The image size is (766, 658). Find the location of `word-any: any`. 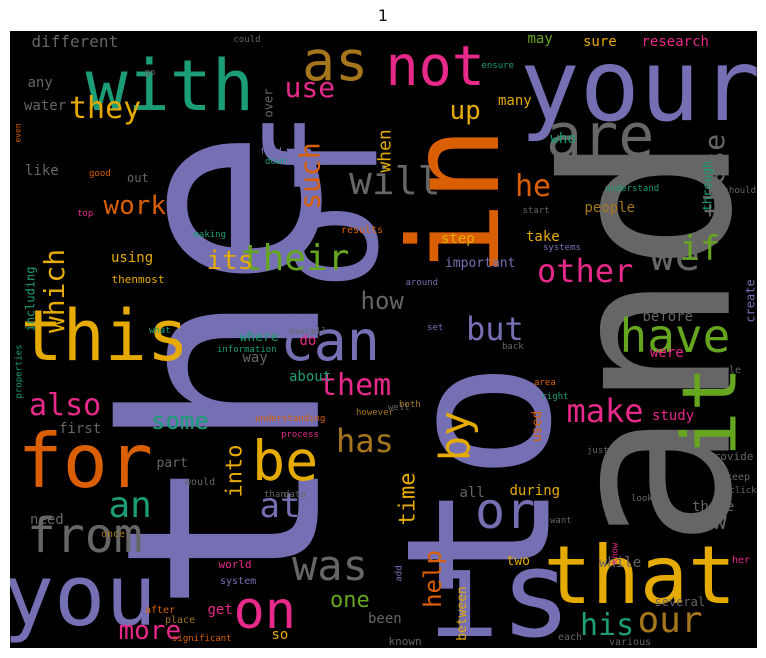

word-any: any is located at coordinates (40, 83).